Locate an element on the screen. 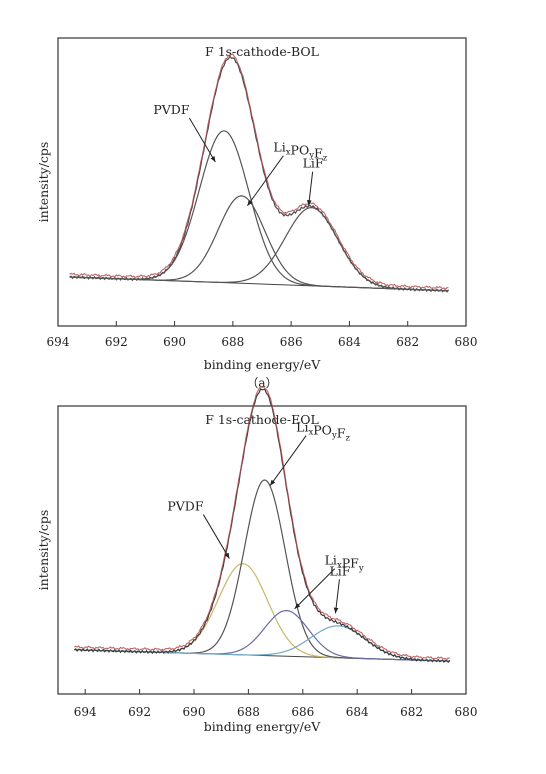 This screenshot has width=546, height=774. peak-label-b-3: LixPFy is located at coordinates (329, 581).